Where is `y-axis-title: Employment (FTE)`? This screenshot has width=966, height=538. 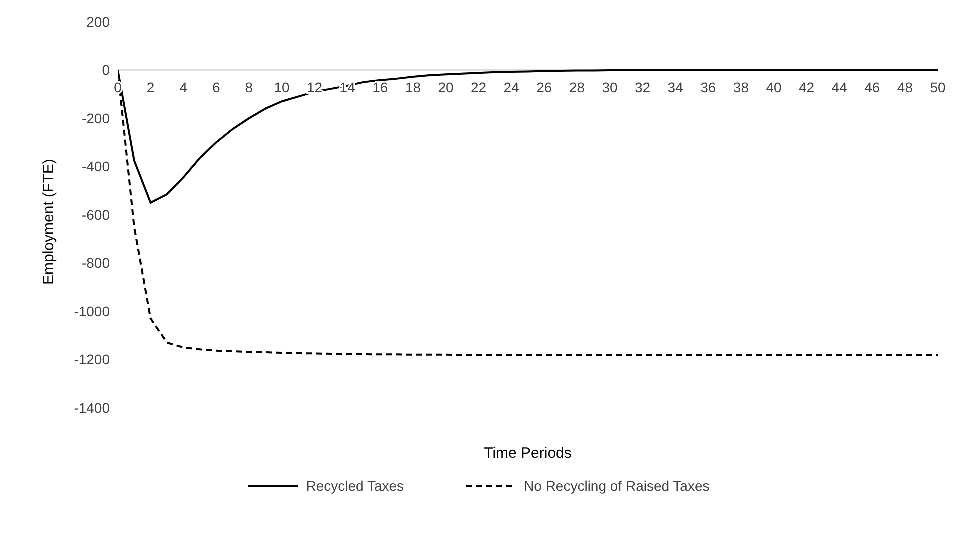
y-axis-title: Employment (FTE) is located at coordinates (49, 222).